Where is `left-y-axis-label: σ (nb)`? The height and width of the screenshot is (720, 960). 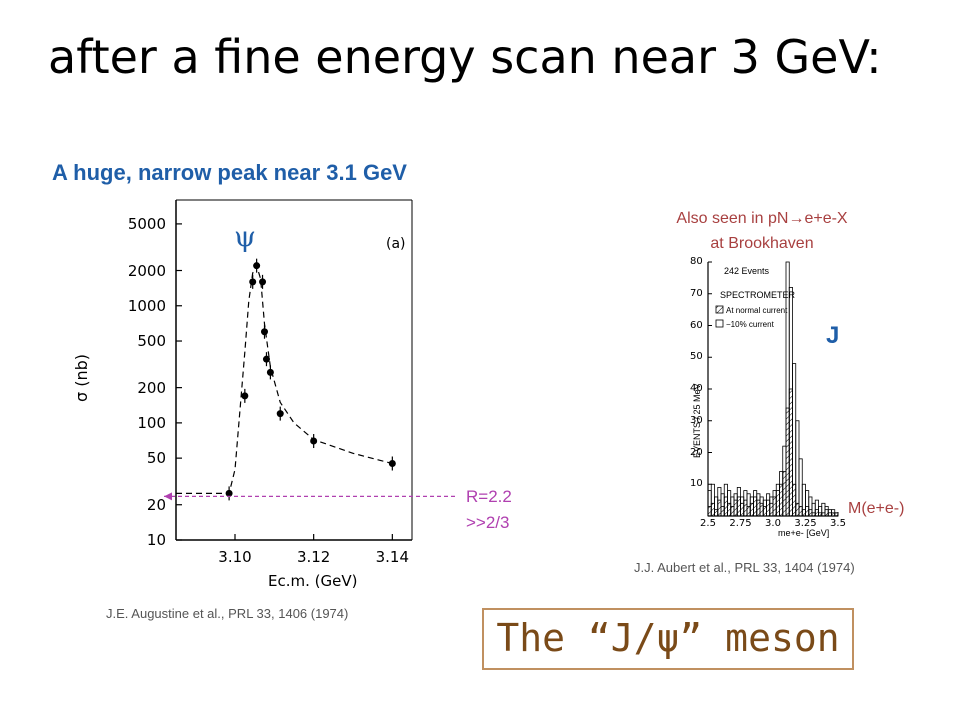 left-y-axis-label: σ (nb) is located at coordinates (81, 377).